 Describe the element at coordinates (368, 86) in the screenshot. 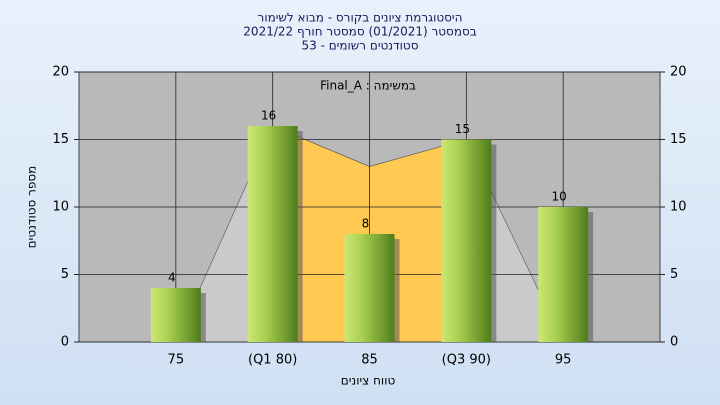

I see `annotation: Final_A : במשימה` at that location.